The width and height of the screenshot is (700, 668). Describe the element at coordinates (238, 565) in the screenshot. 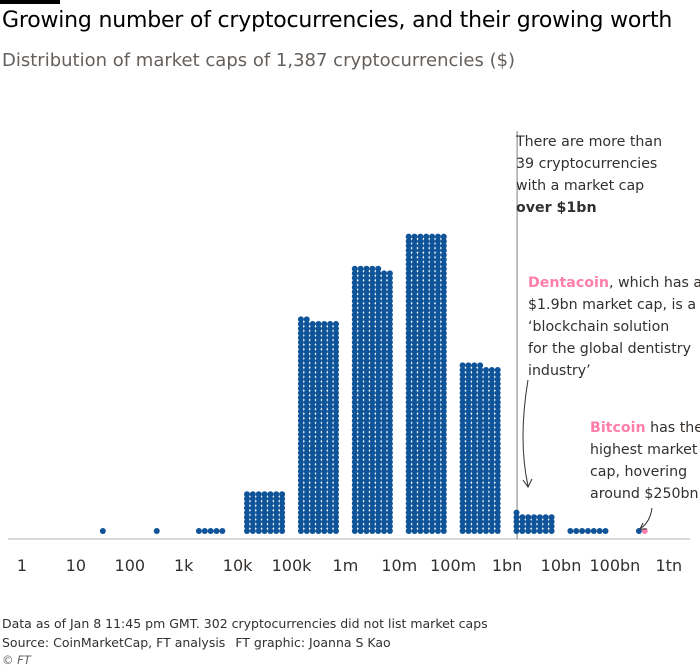

I see `x-tick-label: 10k` at that location.